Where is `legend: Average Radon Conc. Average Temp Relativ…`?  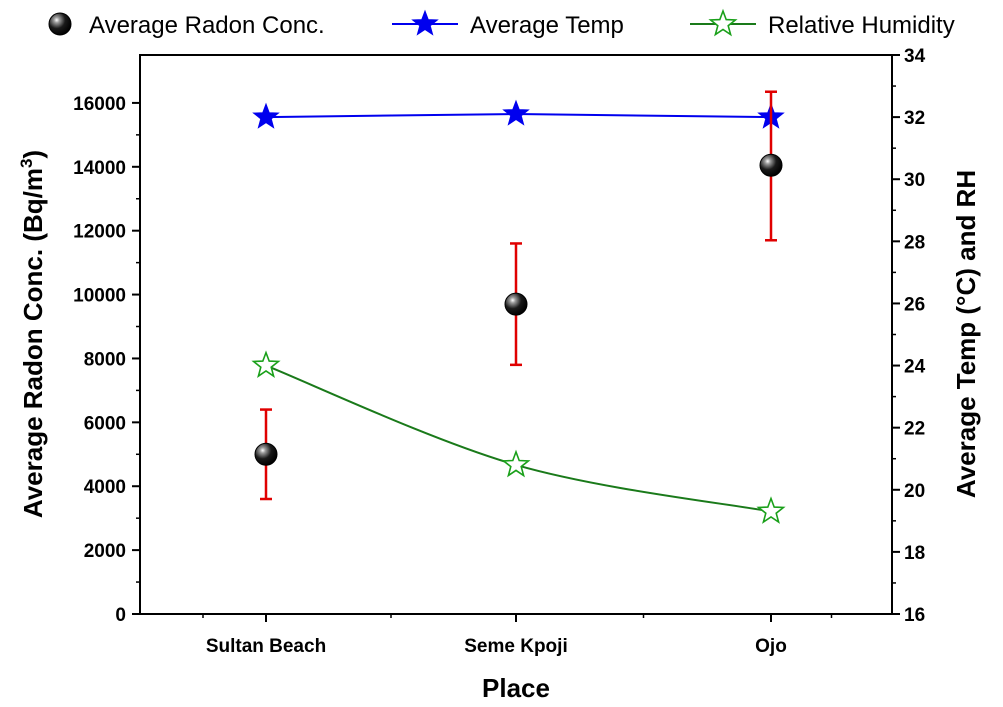
legend: Average Radon Conc. Average Temp Relativ… is located at coordinates (501, 23).